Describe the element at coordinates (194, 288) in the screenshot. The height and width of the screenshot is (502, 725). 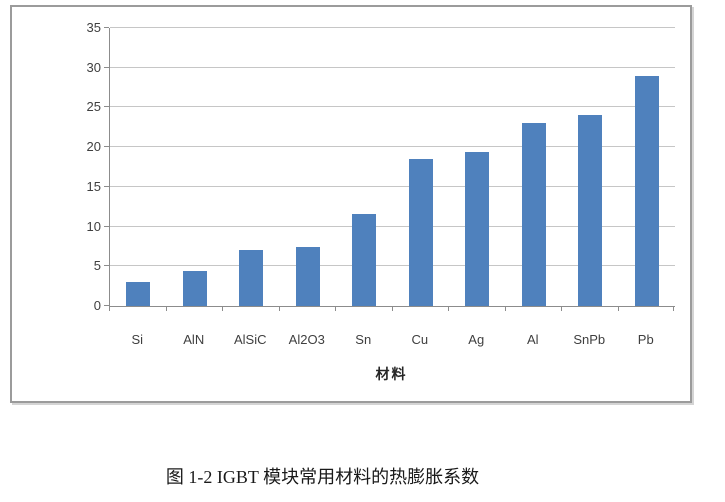
I see `bar-AlN` at that location.